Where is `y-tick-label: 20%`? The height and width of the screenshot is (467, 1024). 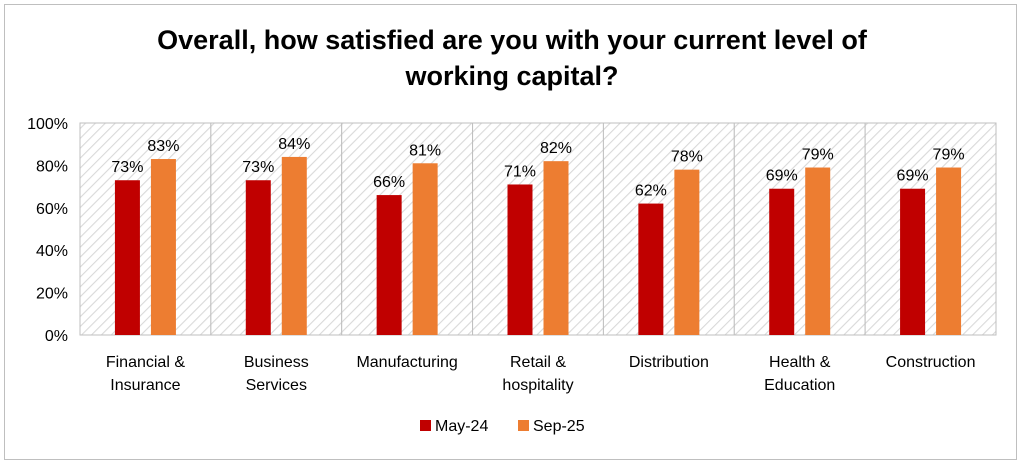 y-tick-label: 20% is located at coordinates (52, 294).